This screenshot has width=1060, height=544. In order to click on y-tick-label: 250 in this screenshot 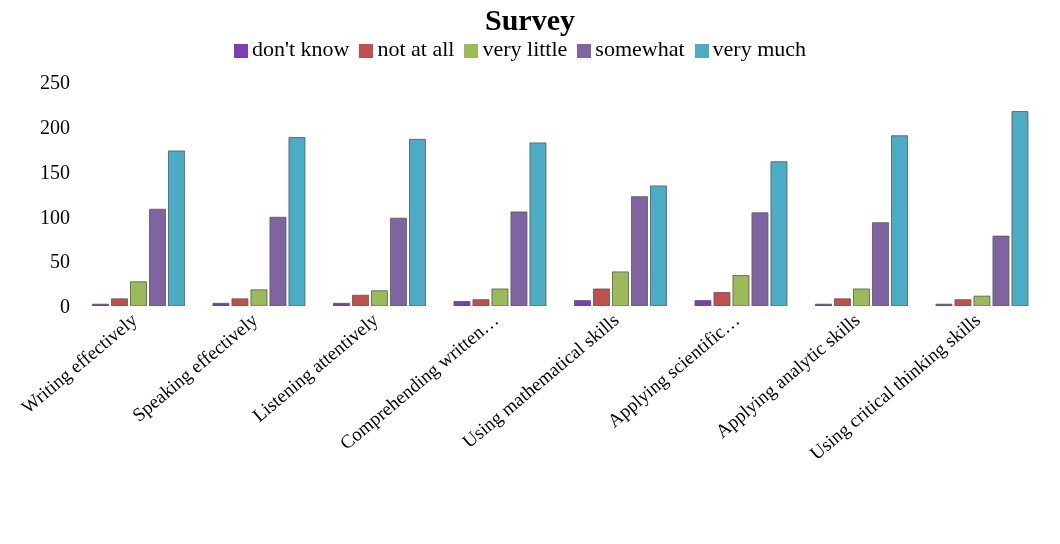, I will do `click(55, 82)`.